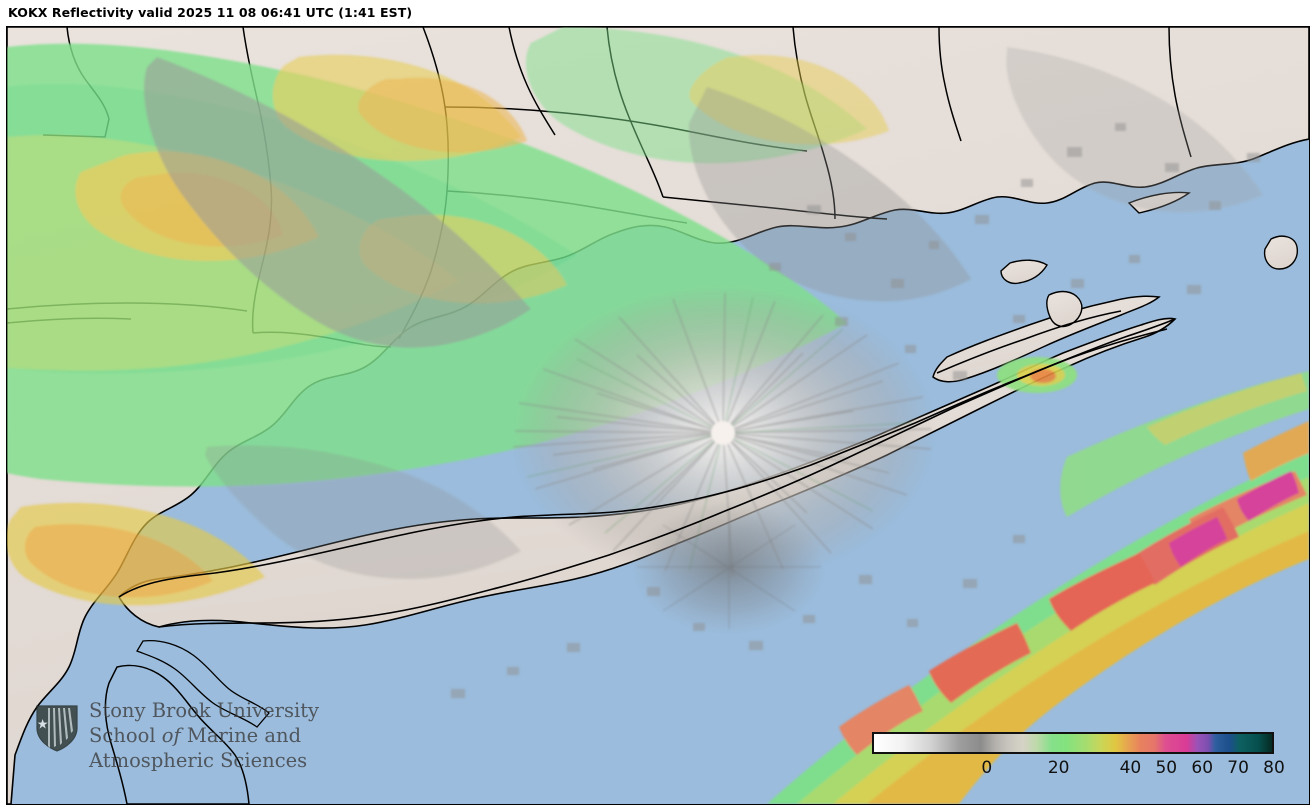 This screenshot has width=1316, height=811. I want to click on colorbar-tick-80: 80, so click(1274, 768).